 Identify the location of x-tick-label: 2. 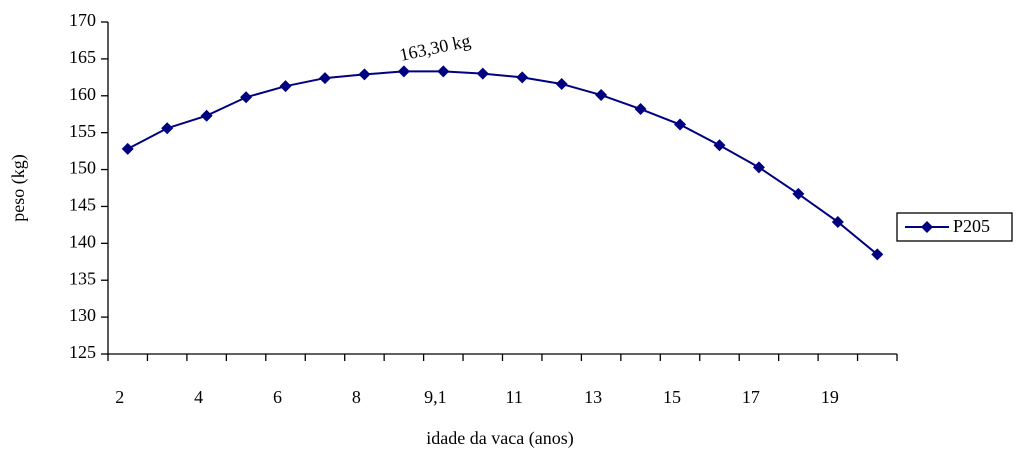
(119, 397).